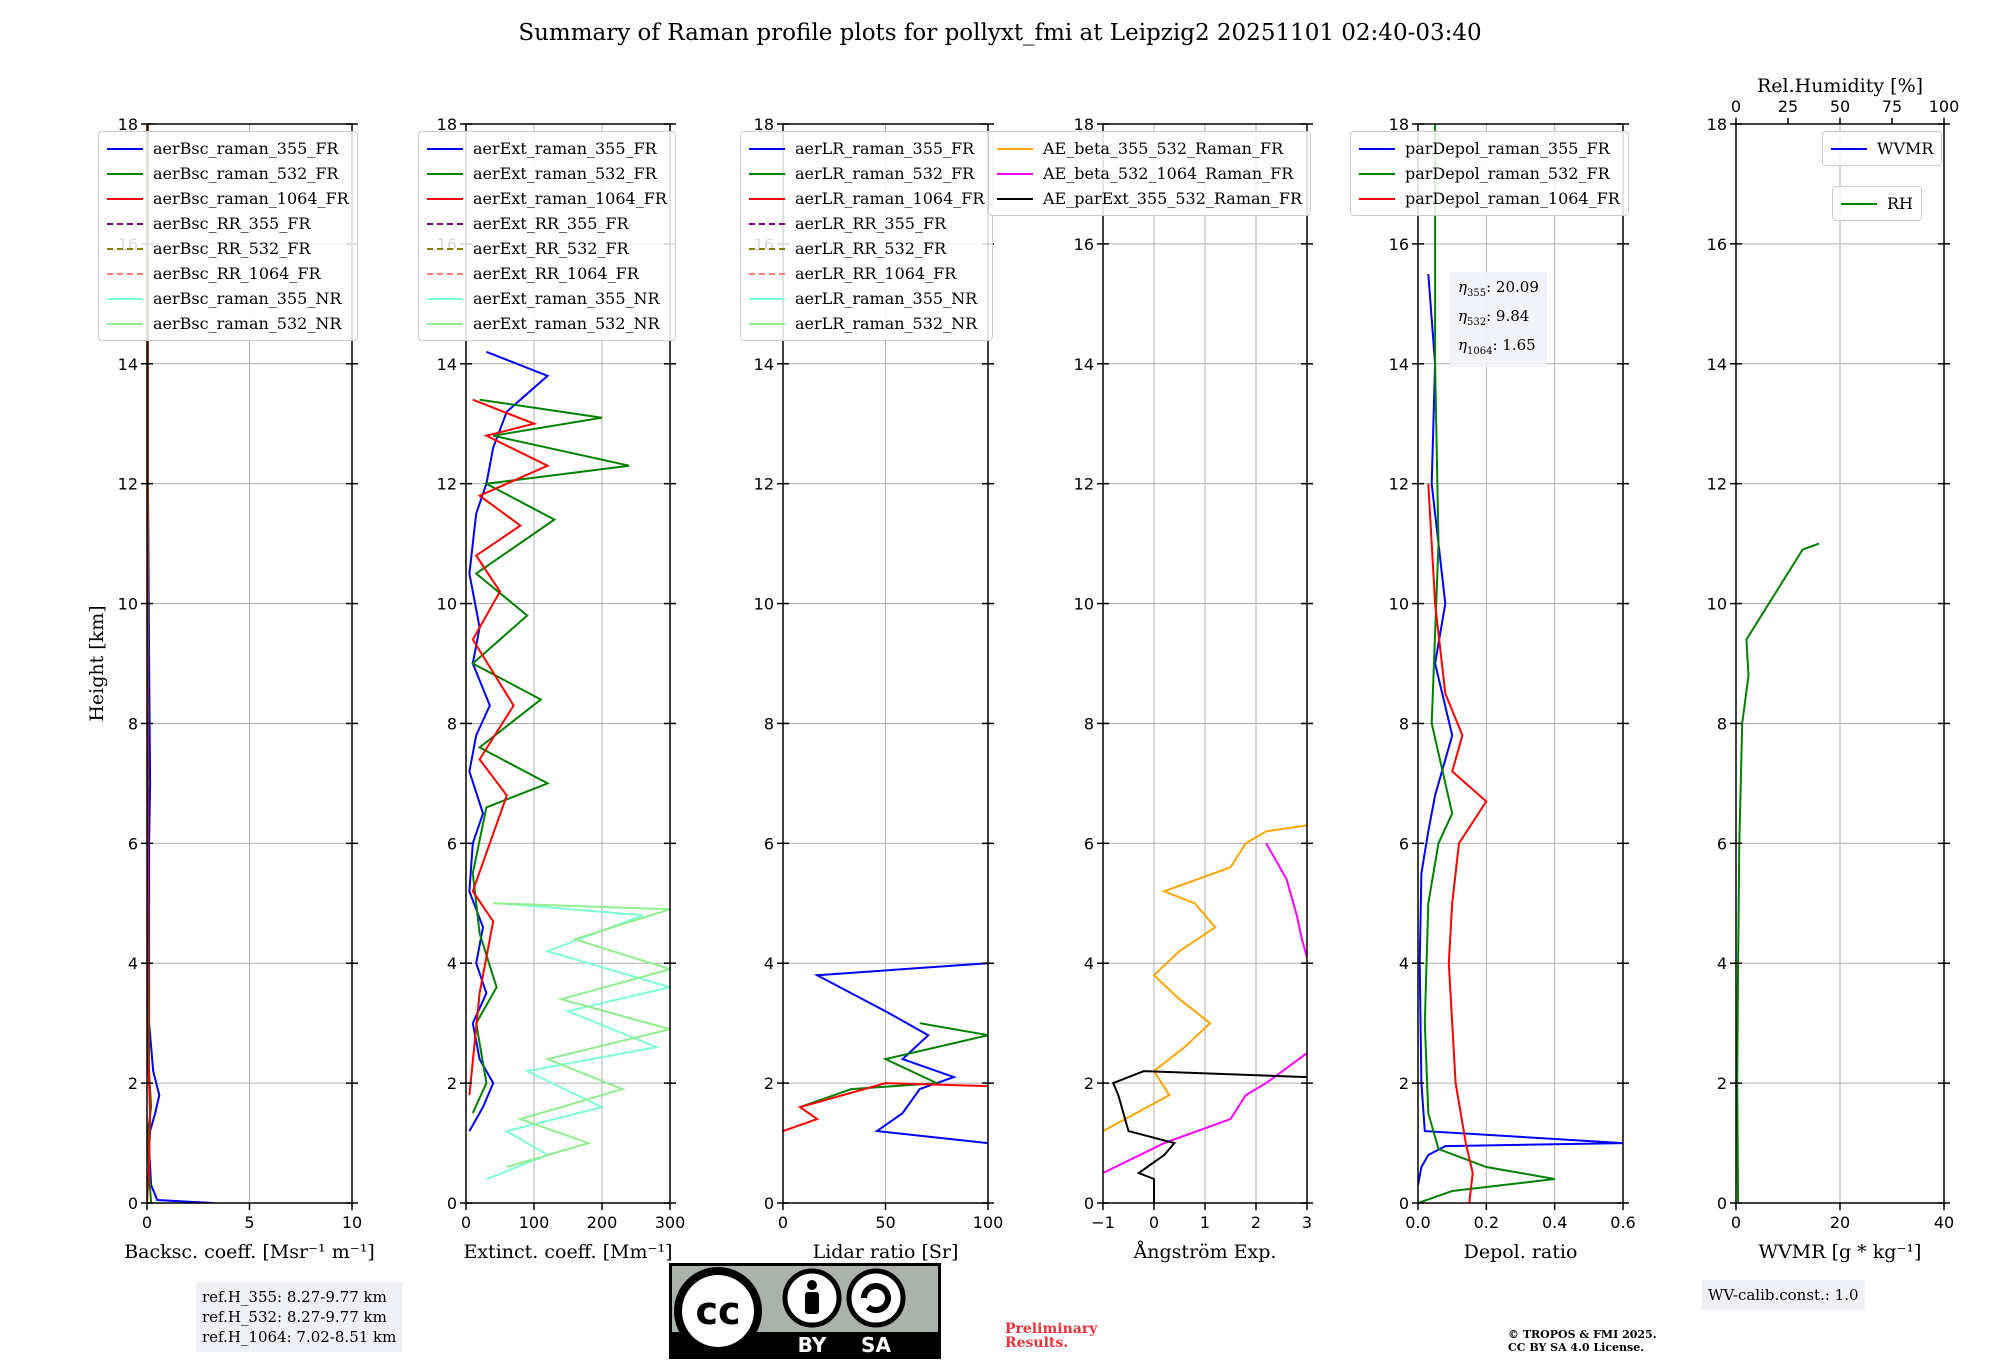  I want to click on series-aerbsc-raman-355-fr, so click(180, 663).